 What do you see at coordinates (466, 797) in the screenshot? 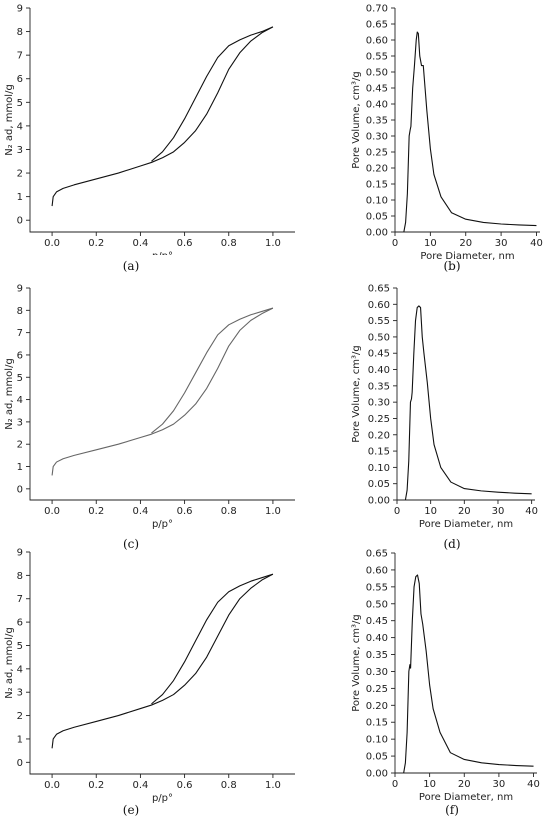
I see `x-axis-title: Pore Diameter, nm` at bounding box center [466, 797].